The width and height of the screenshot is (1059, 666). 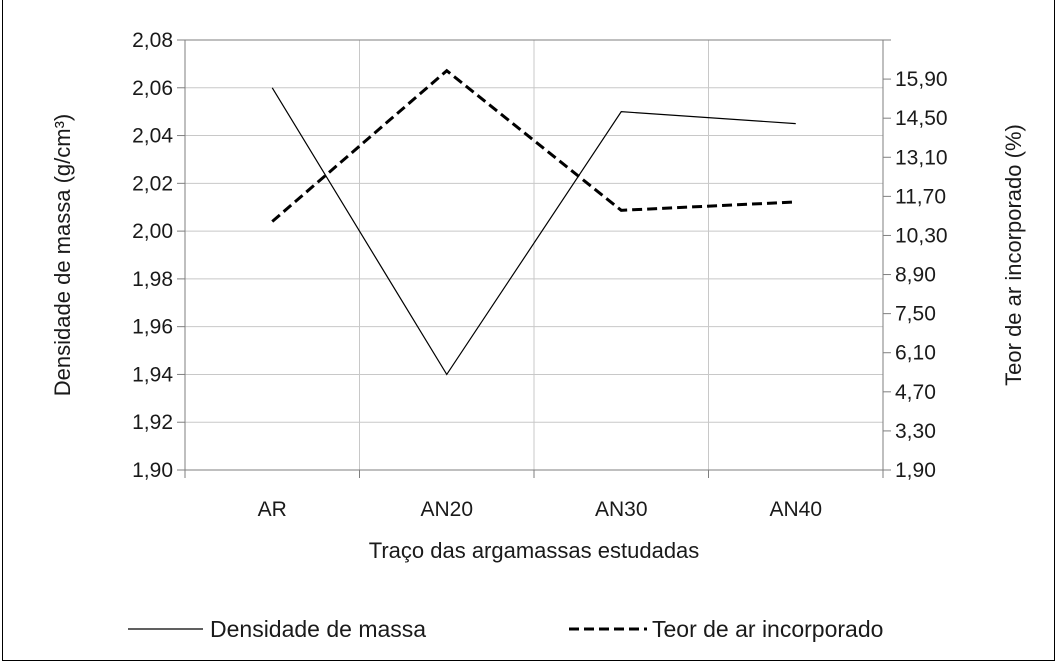 What do you see at coordinates (152, 470) in the screenshot?
I see `left-tick-label: 1,90` at bounding box center [152, 470].